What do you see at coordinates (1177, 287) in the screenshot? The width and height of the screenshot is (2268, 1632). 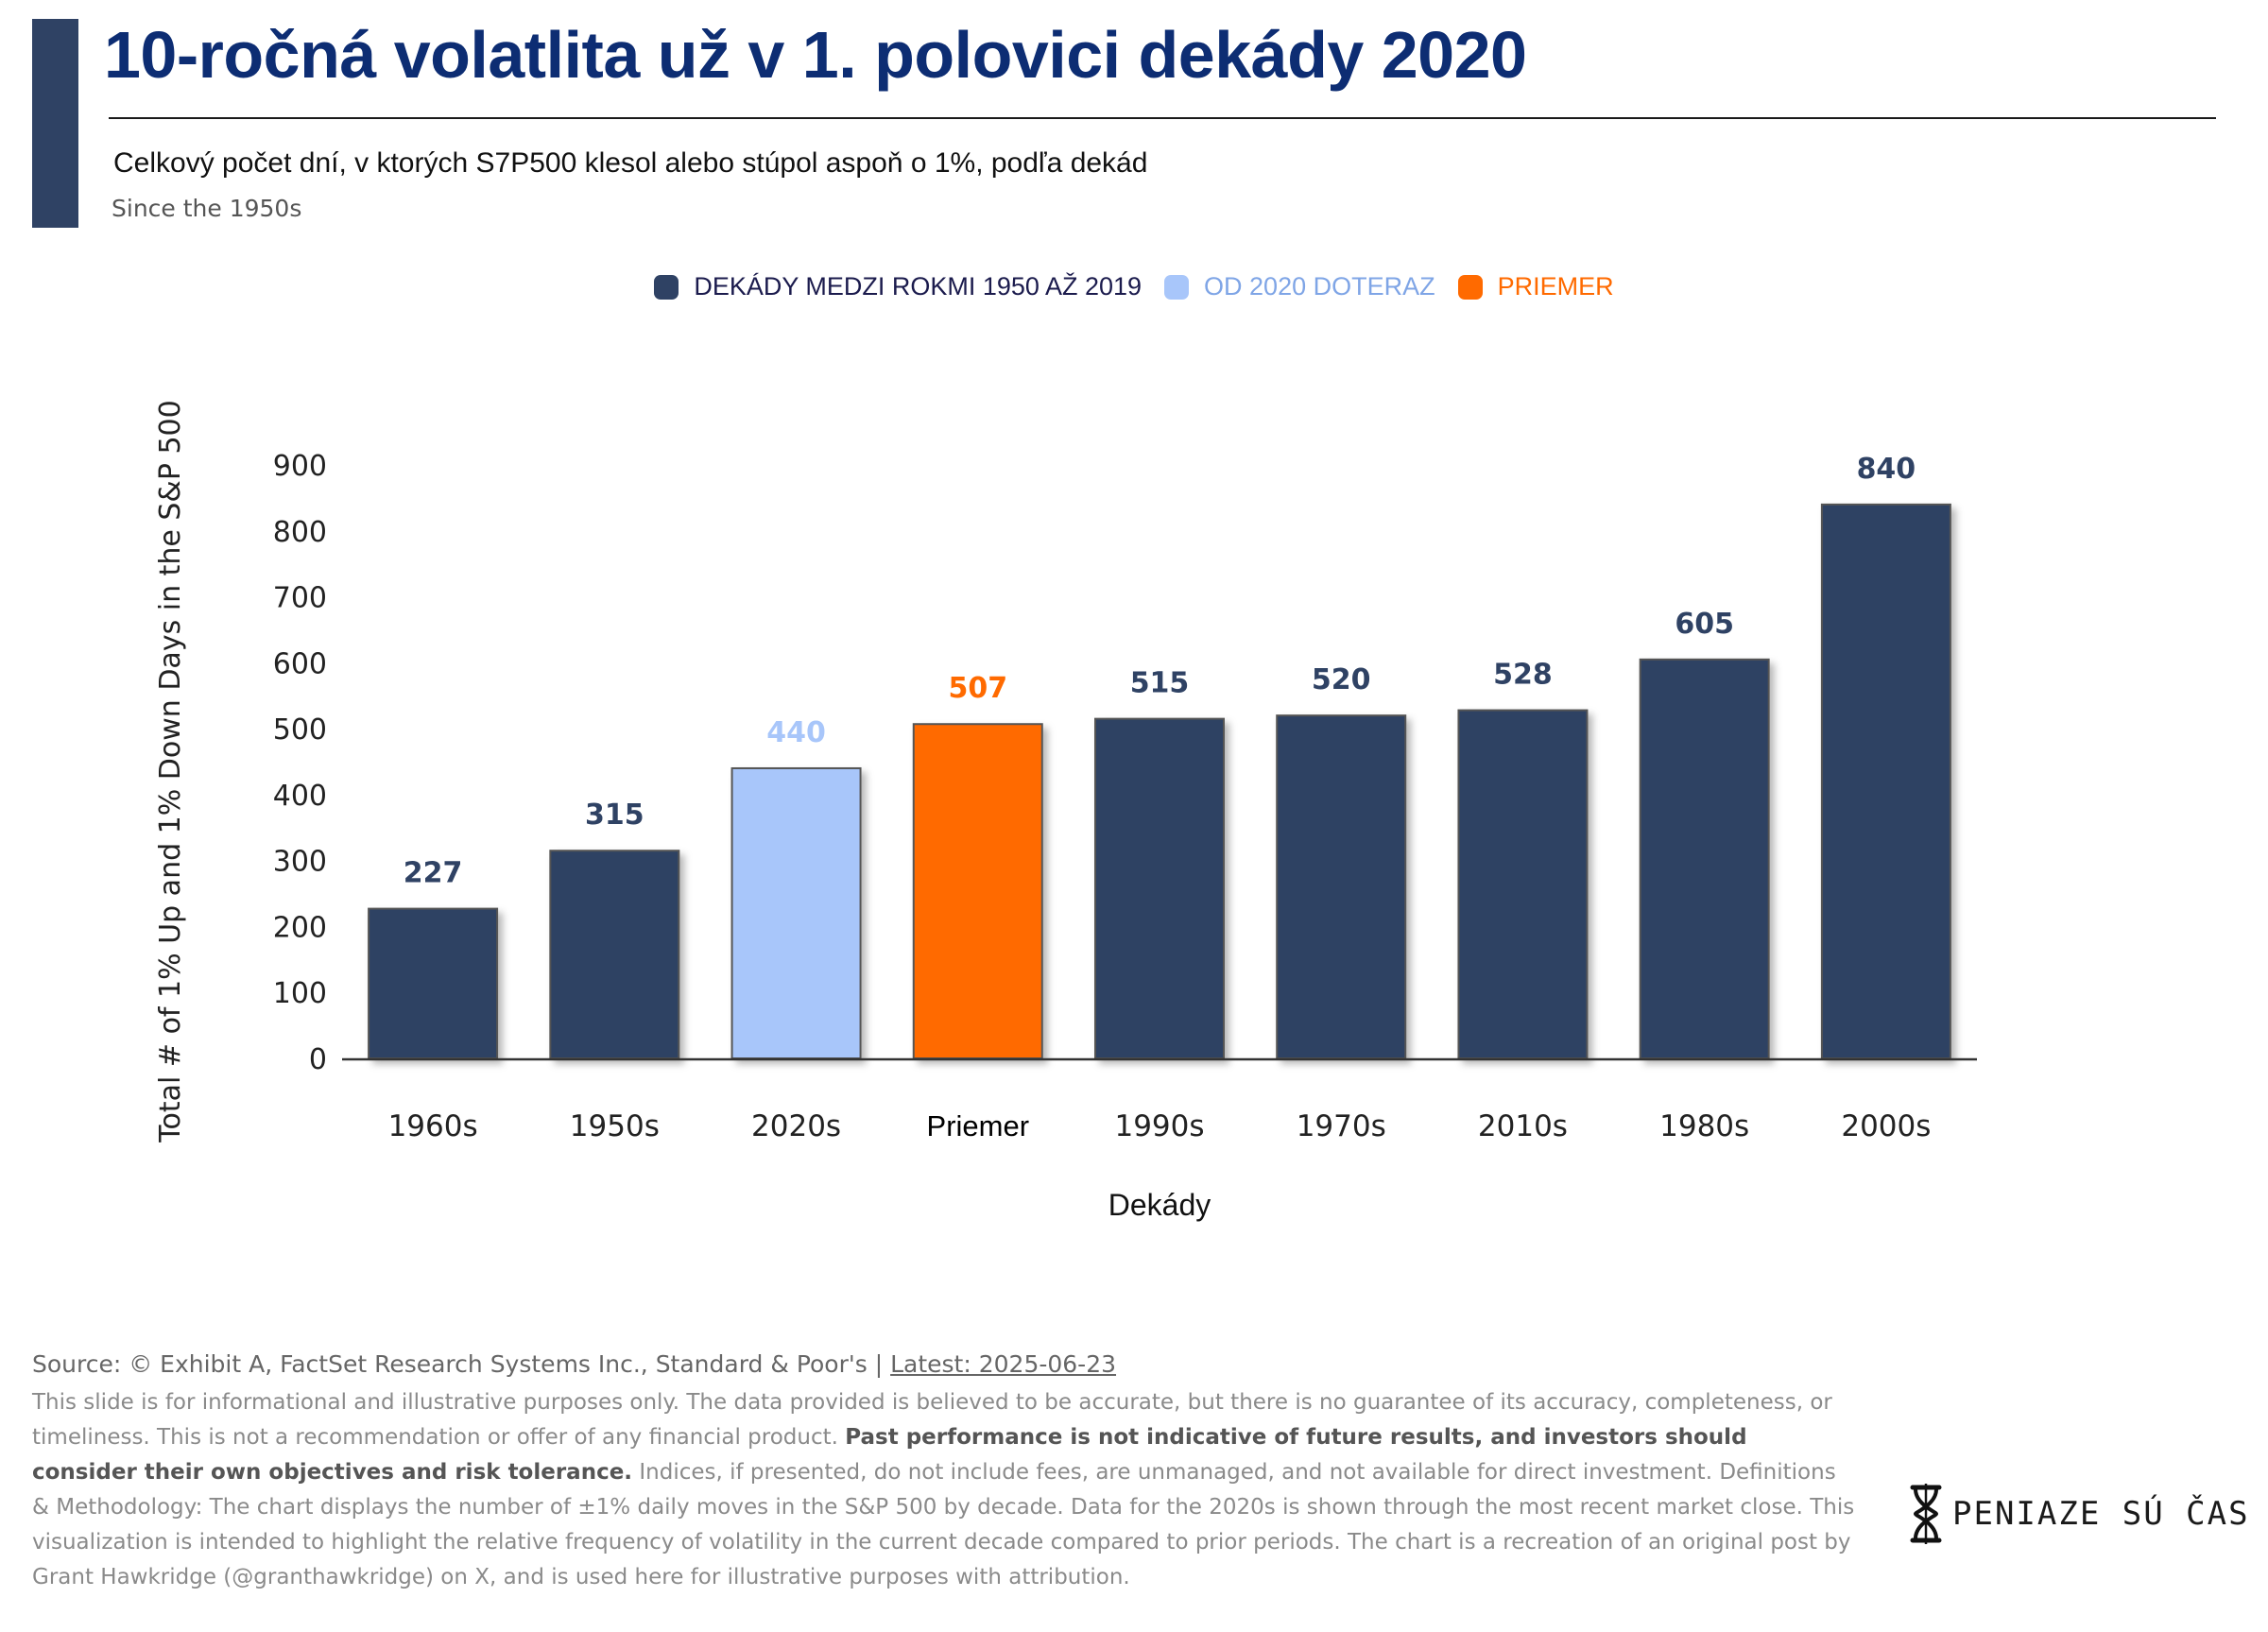 I see `legend-swatch-current` at bounding box center [1177, 287].